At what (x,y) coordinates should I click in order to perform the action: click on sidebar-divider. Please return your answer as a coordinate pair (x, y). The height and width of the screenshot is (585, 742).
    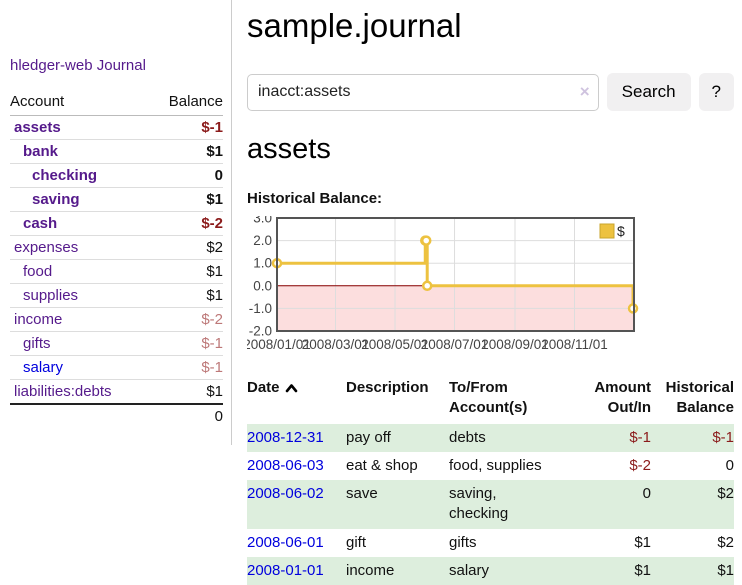
    Looking at the image, I should click on (231, 222).